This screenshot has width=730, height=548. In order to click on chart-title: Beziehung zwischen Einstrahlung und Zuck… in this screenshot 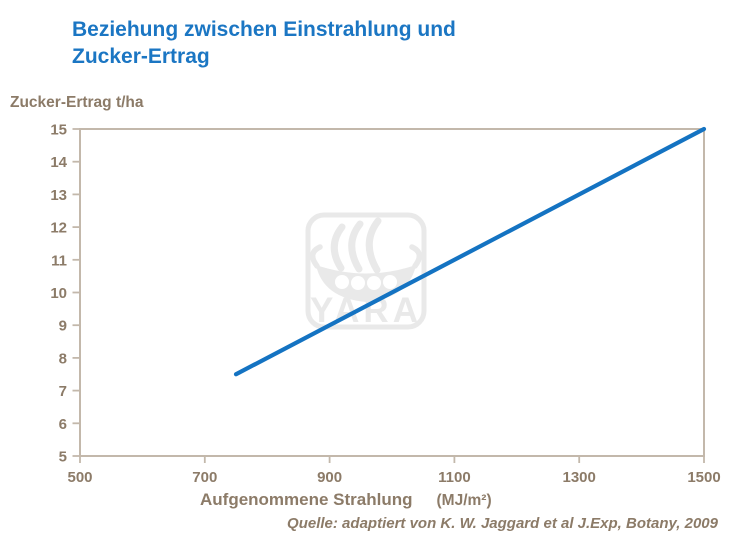, I will do `click(264, 43)`.